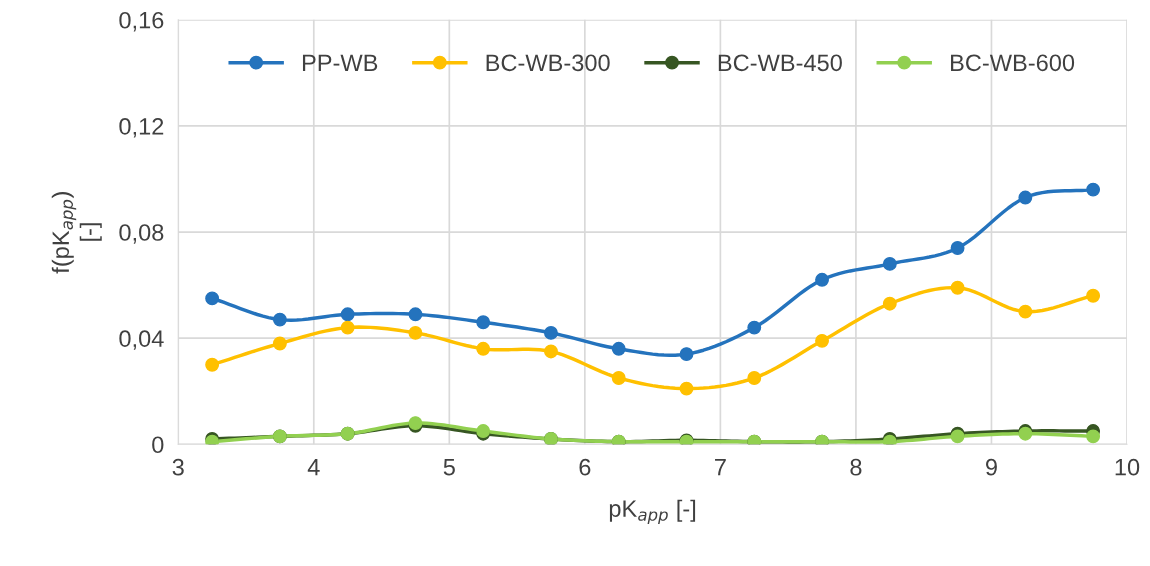 This screenshot has height=566, width=1150. What do you see at coordinates (141, 340) in the screenshot?
I see `y-tick-label: 0,04` at bounding box center [141, 340].